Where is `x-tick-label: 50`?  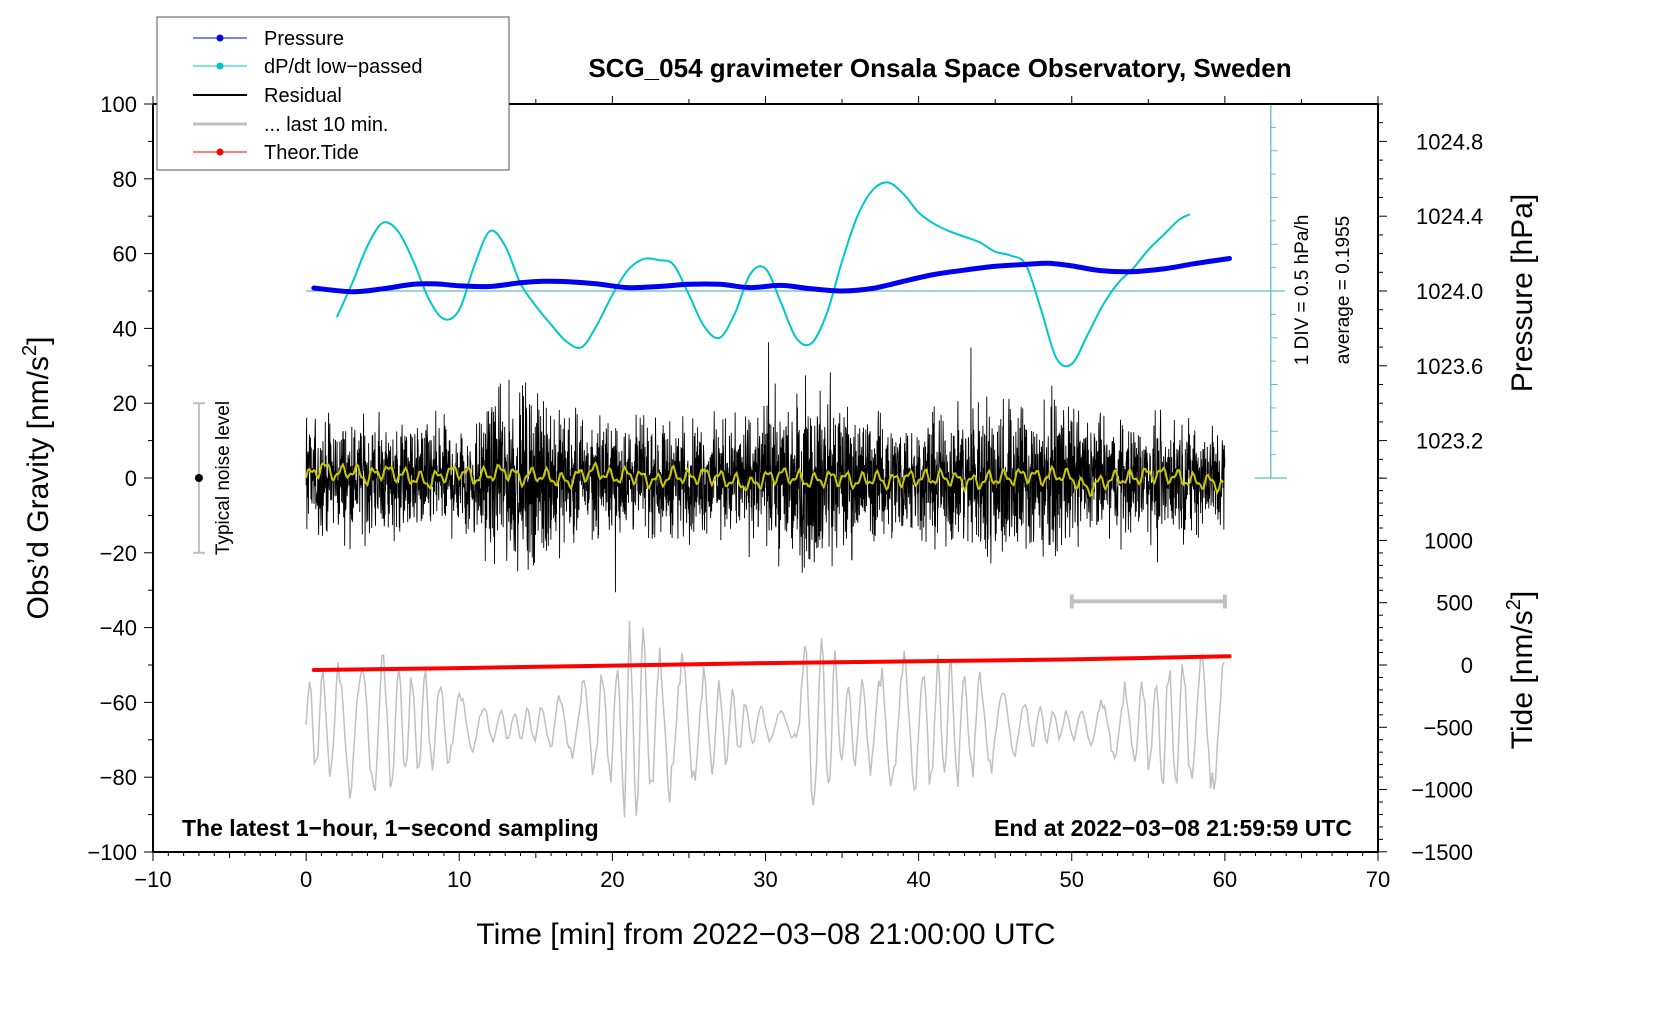 x-tick-label: 50 is located at coordinates (1072, 879).